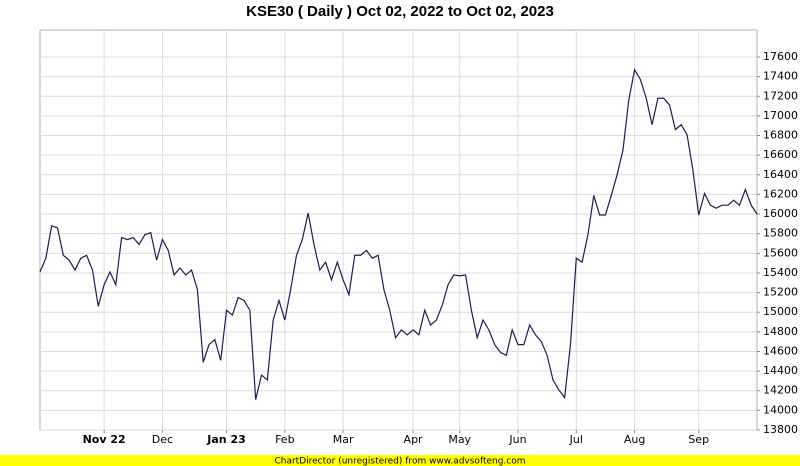  What do you see at coordinates (780, 135) in the screenshot?
I see `y-tick-label: 16800` at bounding box center [780, 135].